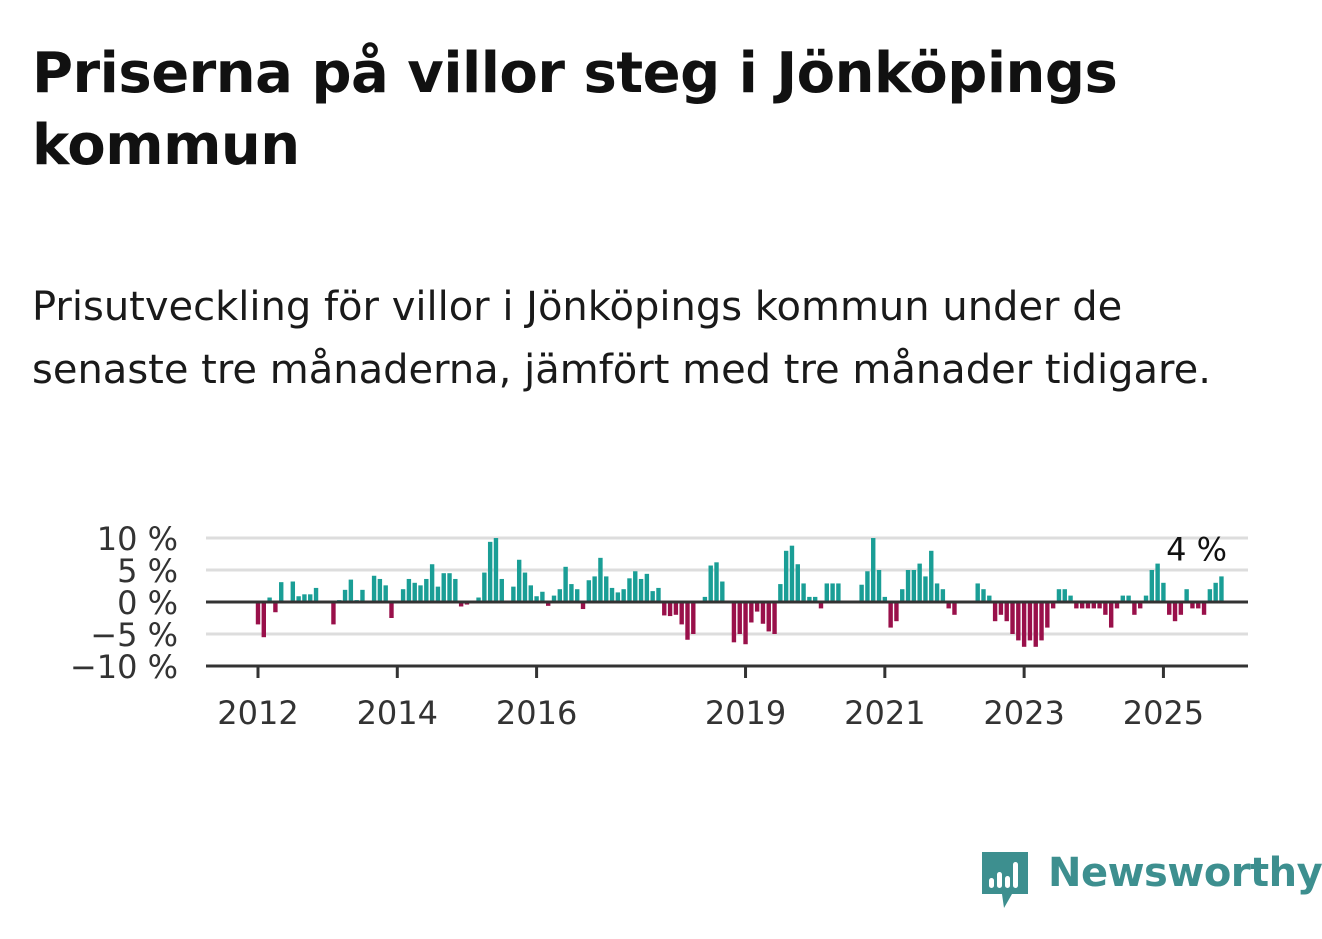 The image size is (1322, 939). I want to click on brand-name: Newsworthy, so click(1185, 873).